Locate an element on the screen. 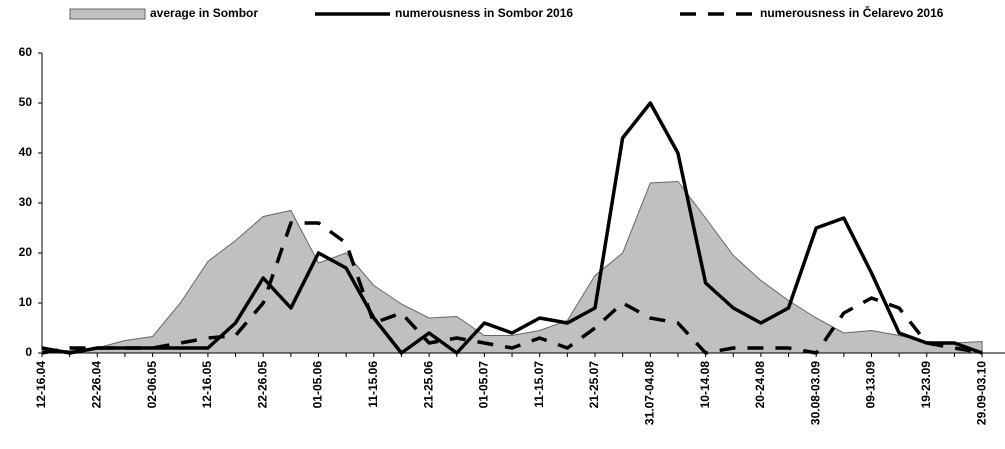  legend-label: average in Sombor is located at coordinates (204, 13).